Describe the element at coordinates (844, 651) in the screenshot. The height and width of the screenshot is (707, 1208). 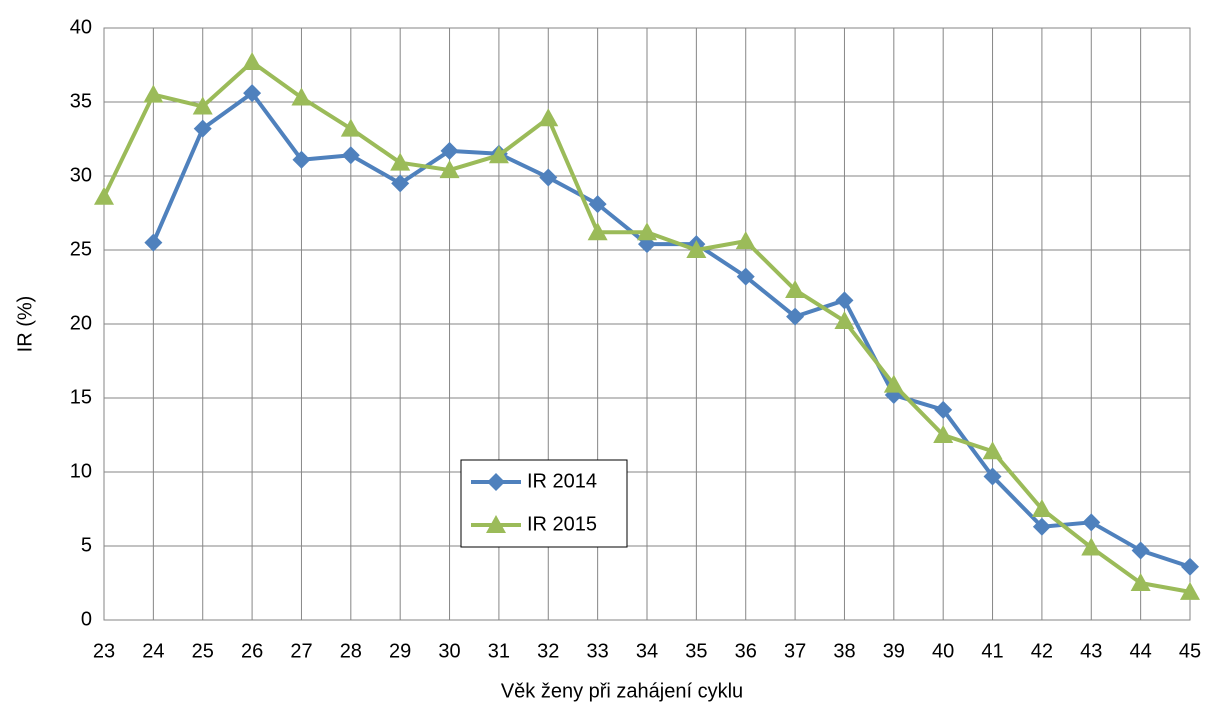
I see `x-tick-label: 38` at that location.